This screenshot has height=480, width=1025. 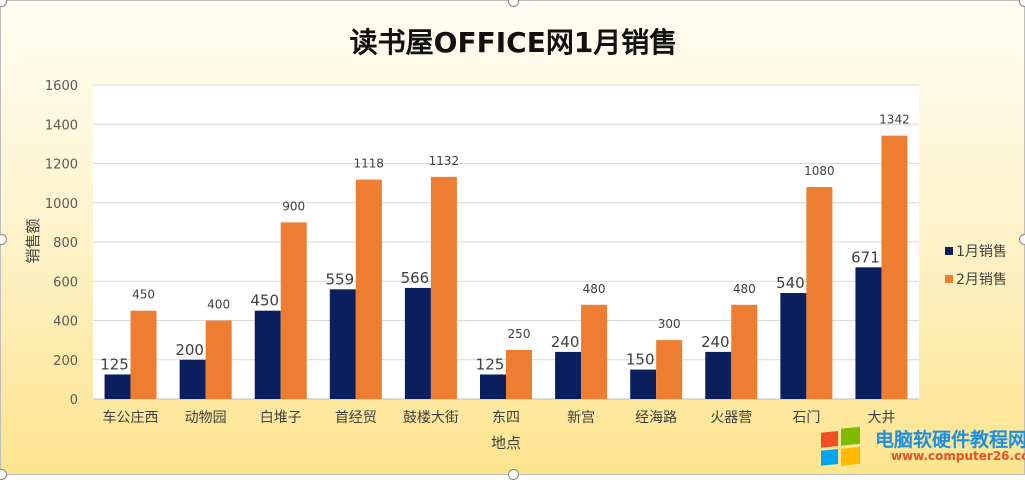 I want to click on data-label-jan: 150, so click(x=640, y=360).